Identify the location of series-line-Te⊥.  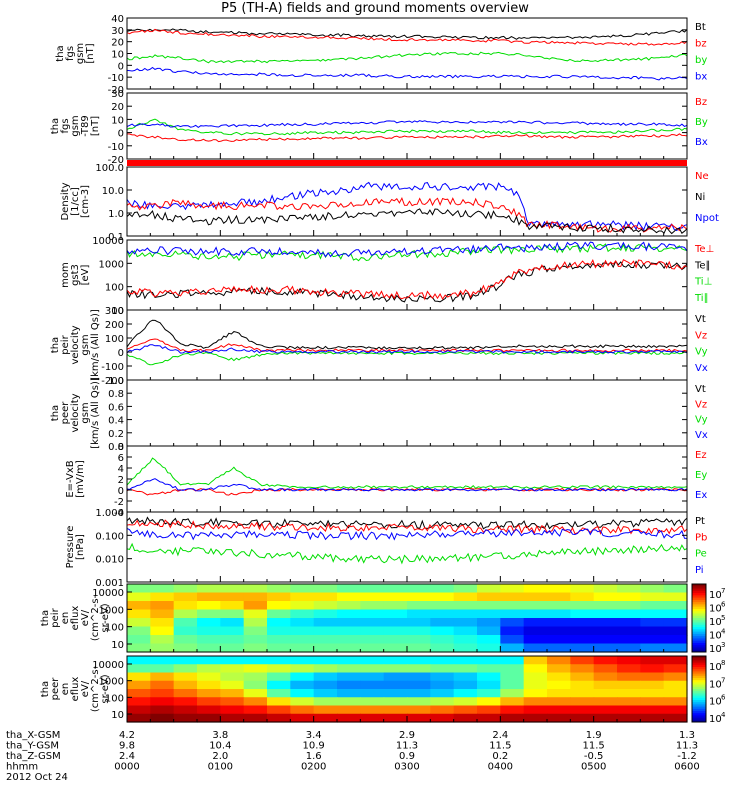
(407, 279).